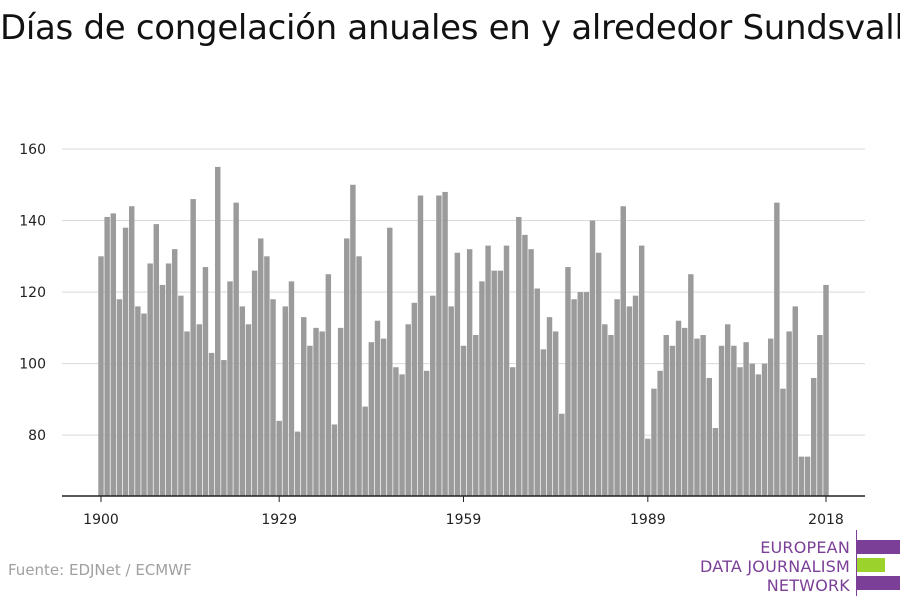 This screenshot has height=600, width=900. What do you see at coordinates (32, 222) in the screenshot?
I see `y-tick-label: 140` at bounding box center [32, 222].